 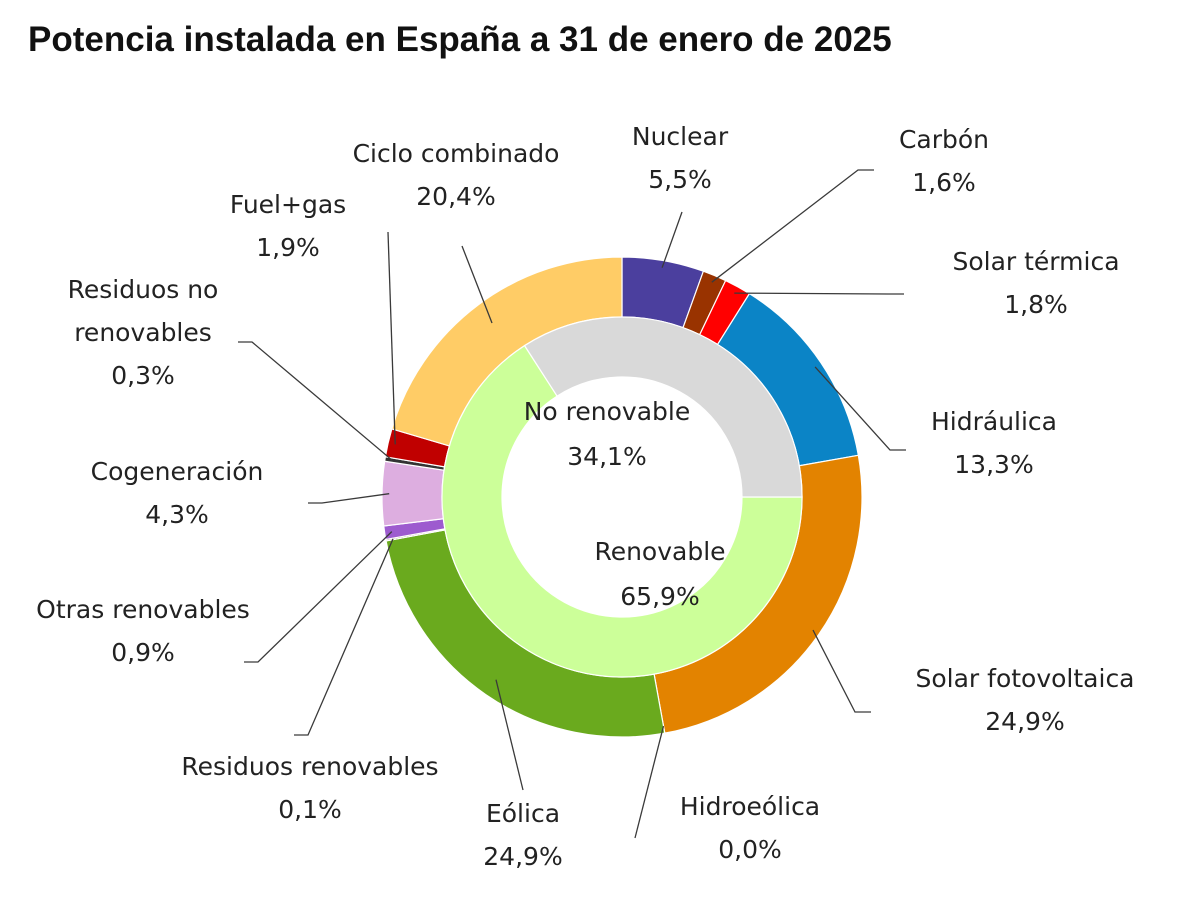 I want to click on leader-nuclear, so click(x=672, y=239).